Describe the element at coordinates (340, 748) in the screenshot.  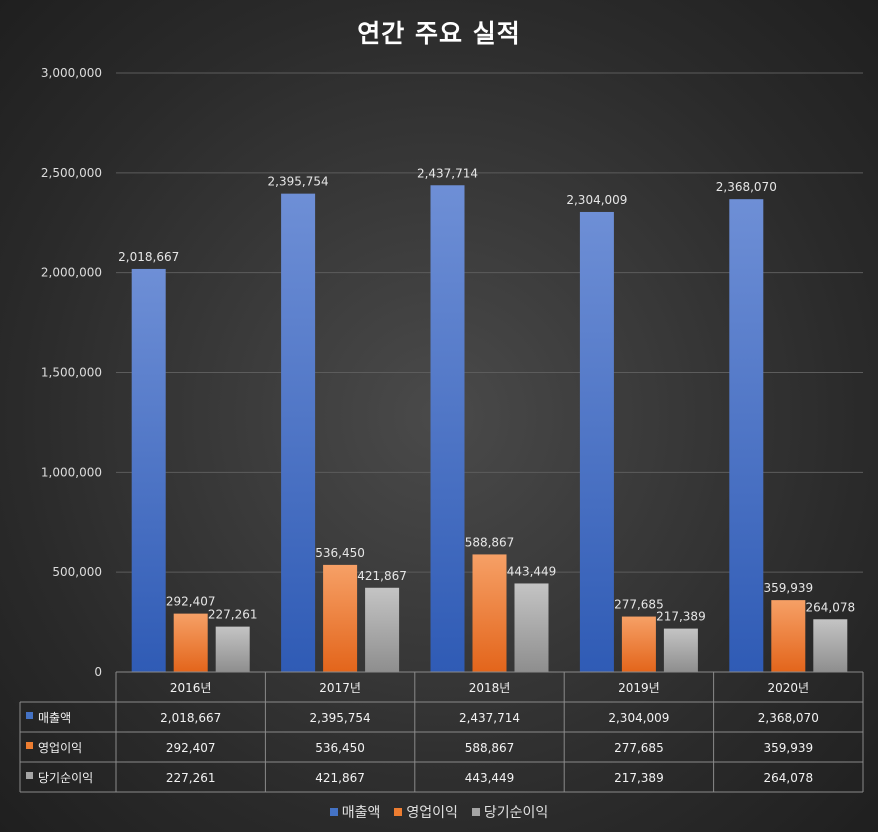
I see `table-cell: 536,450` at that location.